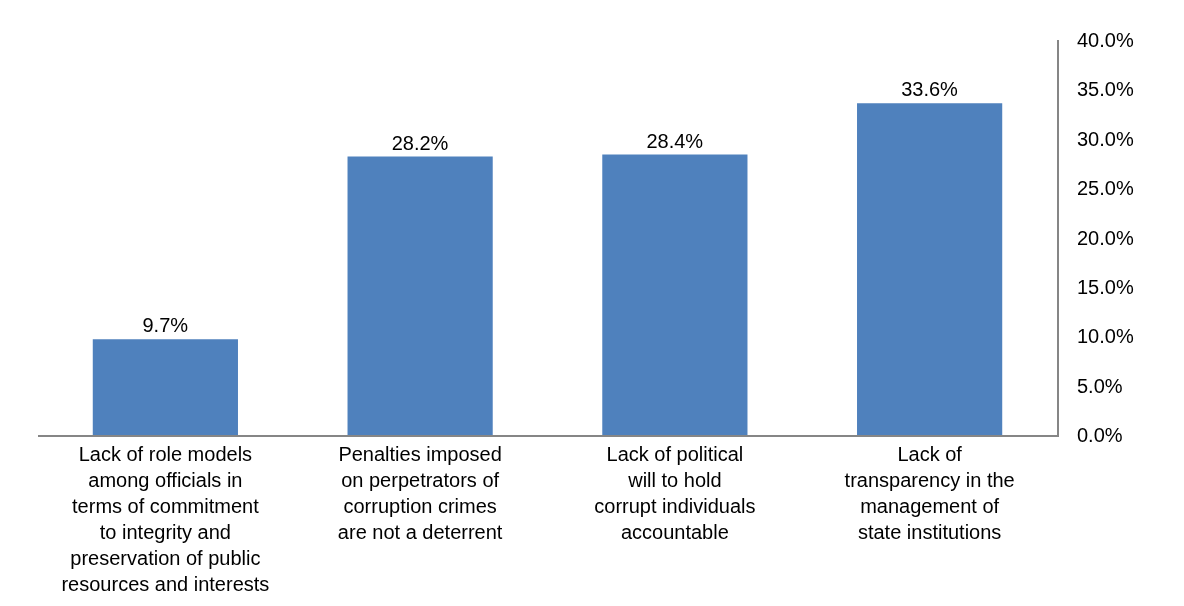 The width and height of the screenshot is (1184, 606). Describe the element at coordinates (675, 493) in the screenshot. I see `x-tick-label: Lack of political will to hold corrupt individuals accountable` at that location.